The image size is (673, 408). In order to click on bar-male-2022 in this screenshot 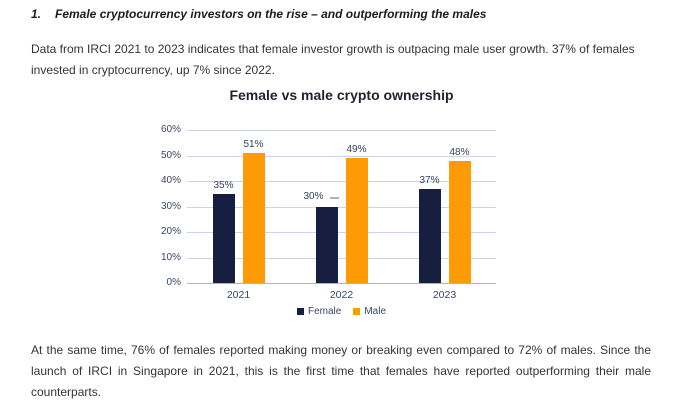, I will do `click(356, 220)`.